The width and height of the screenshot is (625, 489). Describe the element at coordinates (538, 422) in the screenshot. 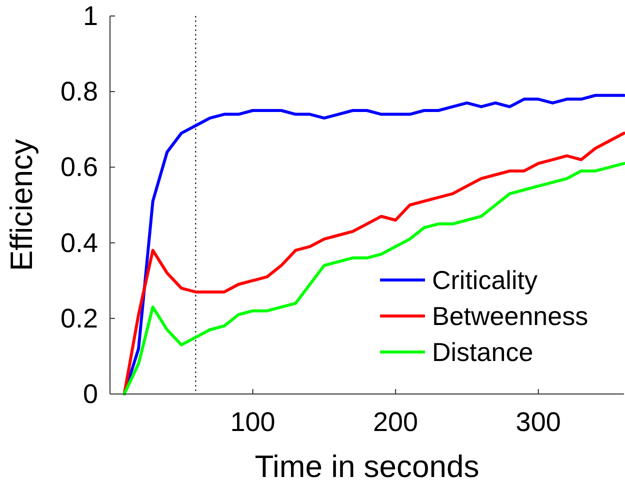

I see `x-tick-label: 300` at that location.